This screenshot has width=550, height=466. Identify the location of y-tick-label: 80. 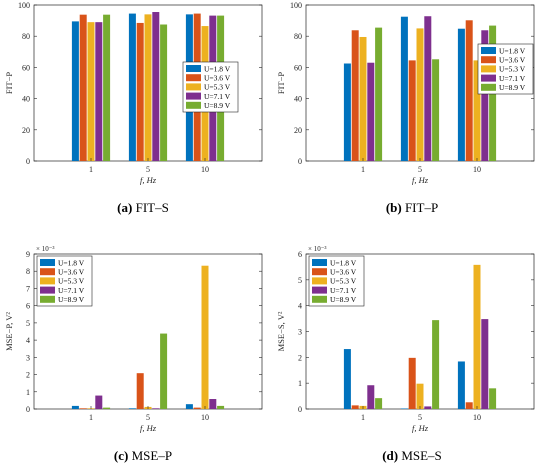
(26, 36).